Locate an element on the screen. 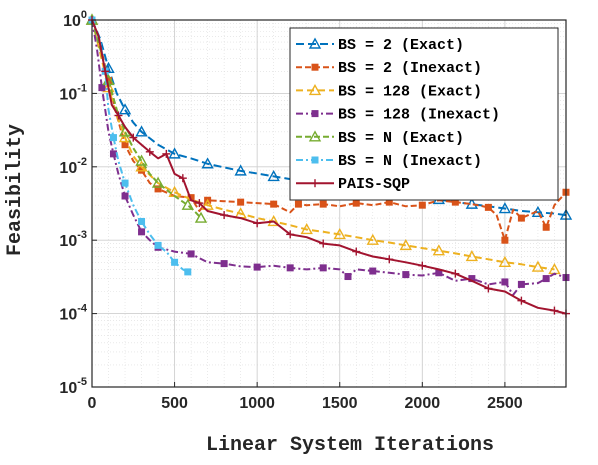 This screenshot has width=598, height=465. x-tick-label: 2500 is located at coordinates (505, 403).